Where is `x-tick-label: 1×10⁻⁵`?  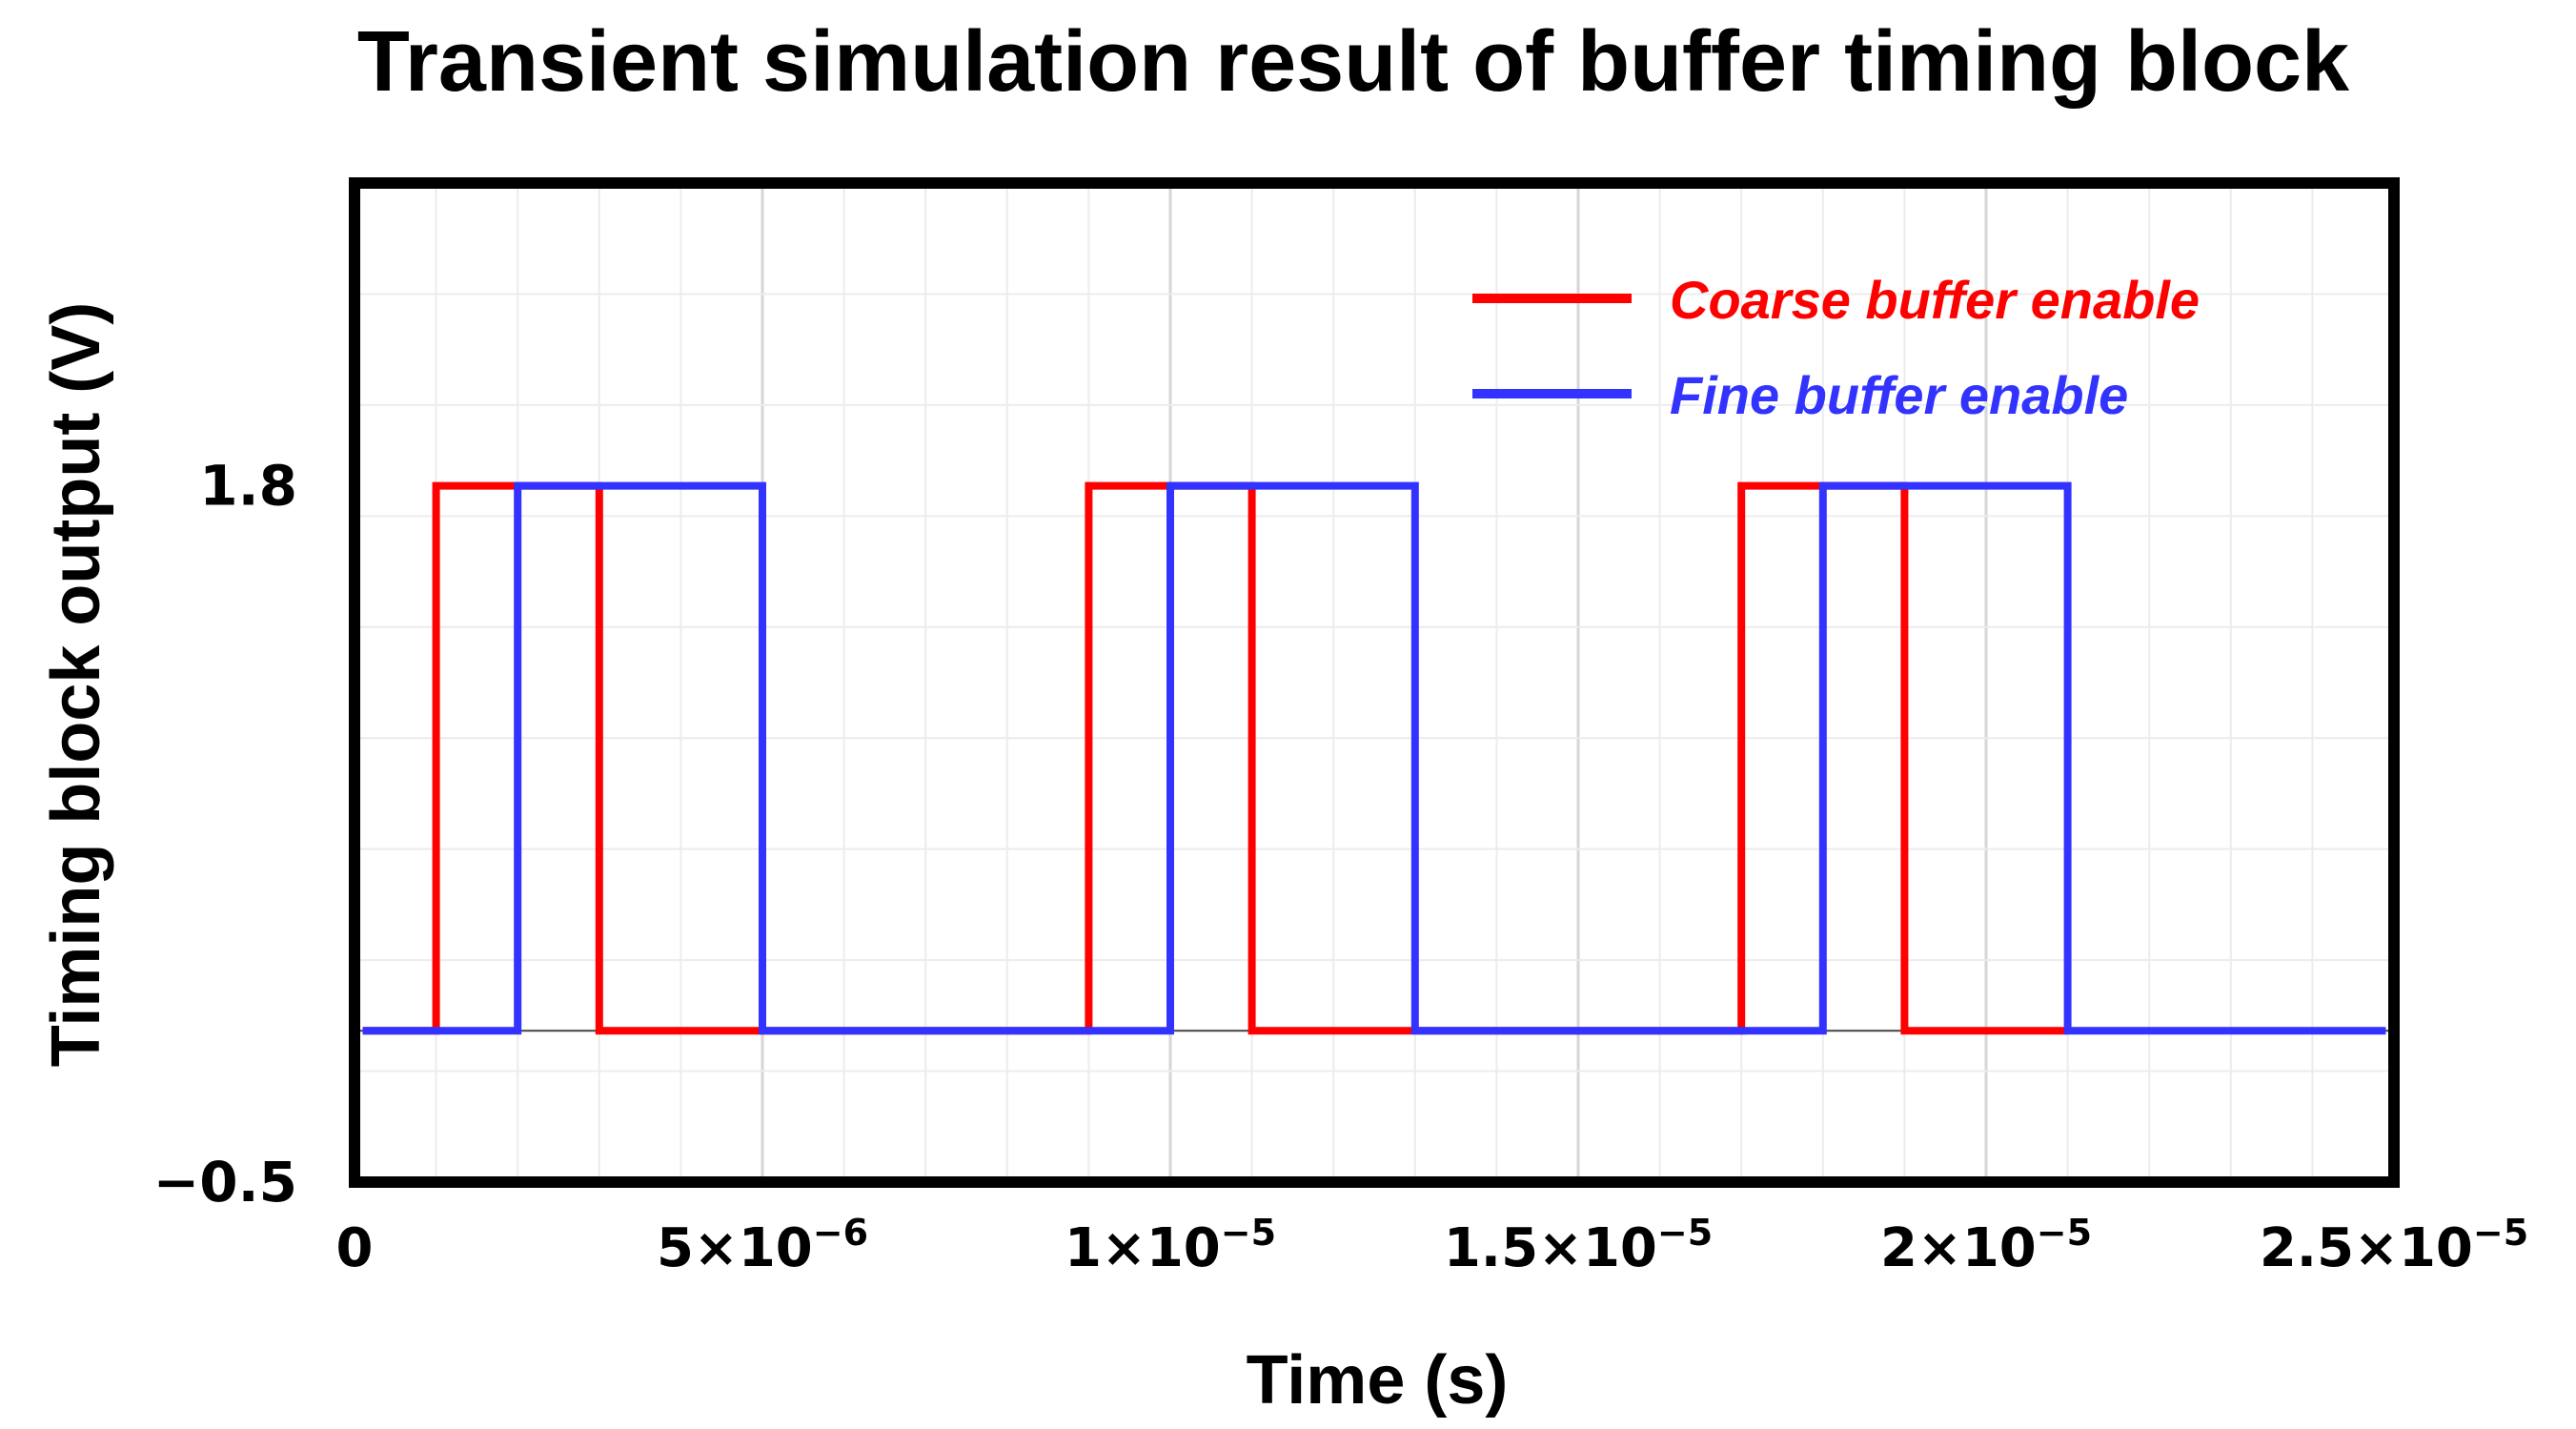
x-tick-label: 1×10⁻⁵ is located at coordinates (1170, 1245).